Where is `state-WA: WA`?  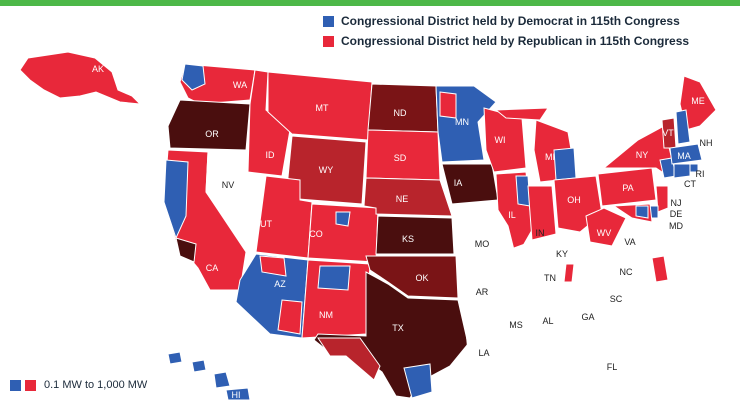
state-WA: WA is located at coordinates (217, 84).